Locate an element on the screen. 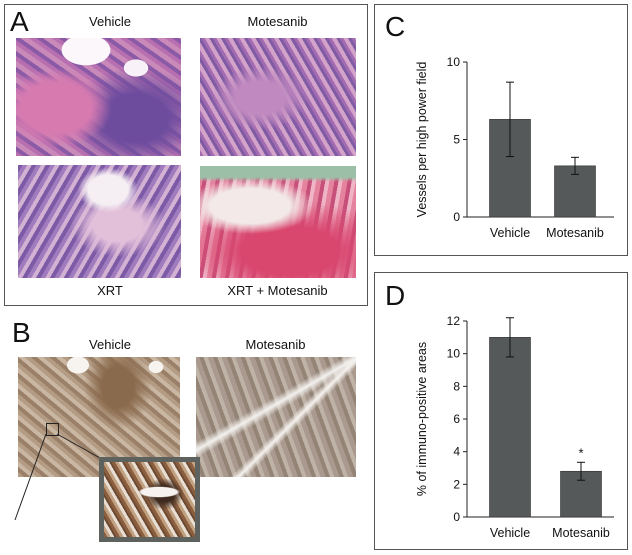 The height and width of the screenshot is (555, 632). chart-d-y-tick-label: 0 is located at coordinates (456, 517).